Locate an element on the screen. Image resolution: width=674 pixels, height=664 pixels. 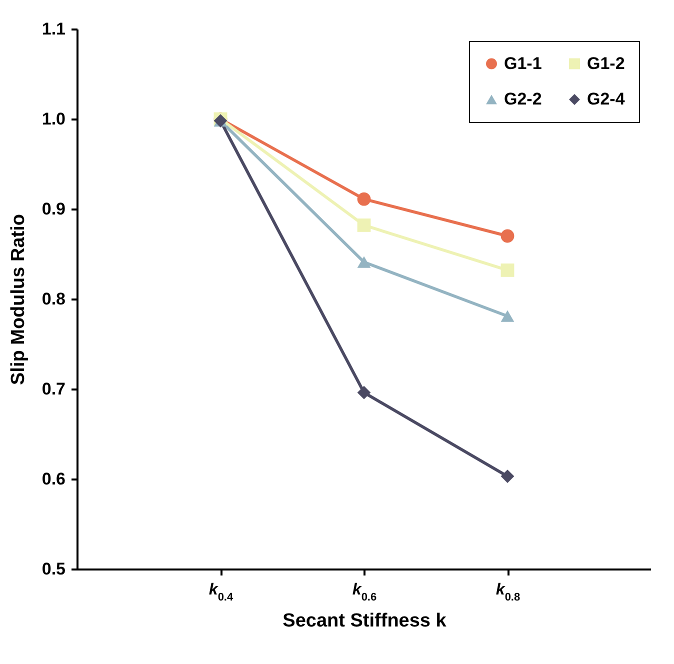
x-tick-label: k$_{0.8}$ is located at coordinates (508, 593).